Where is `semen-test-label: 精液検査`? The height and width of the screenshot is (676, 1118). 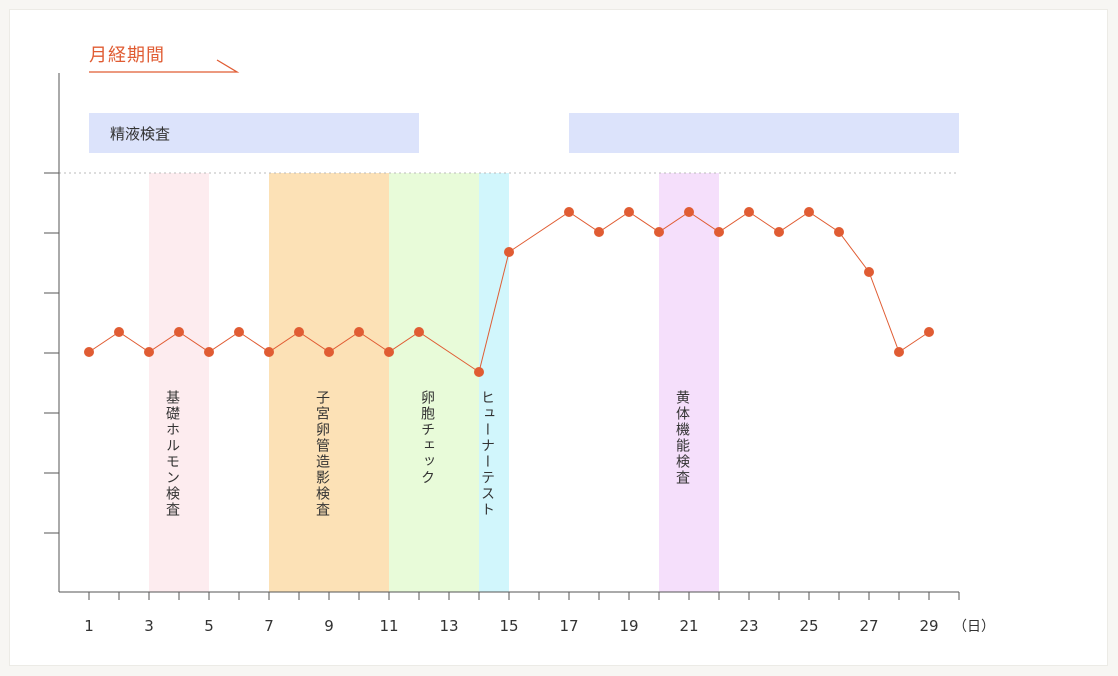 semen-test-label: 精液検査 is located at coordinates (140, 134).